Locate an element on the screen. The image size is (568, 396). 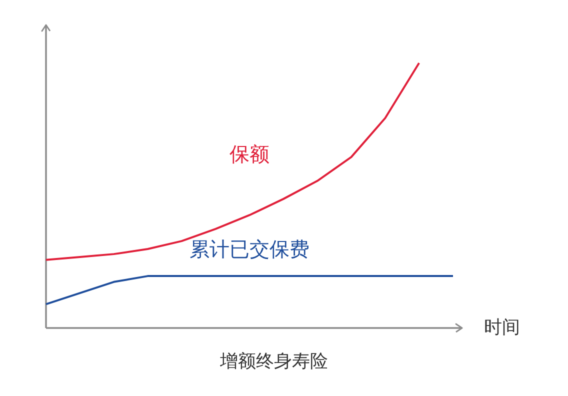
series-label: 保额 is located at coordinates (250, 154).